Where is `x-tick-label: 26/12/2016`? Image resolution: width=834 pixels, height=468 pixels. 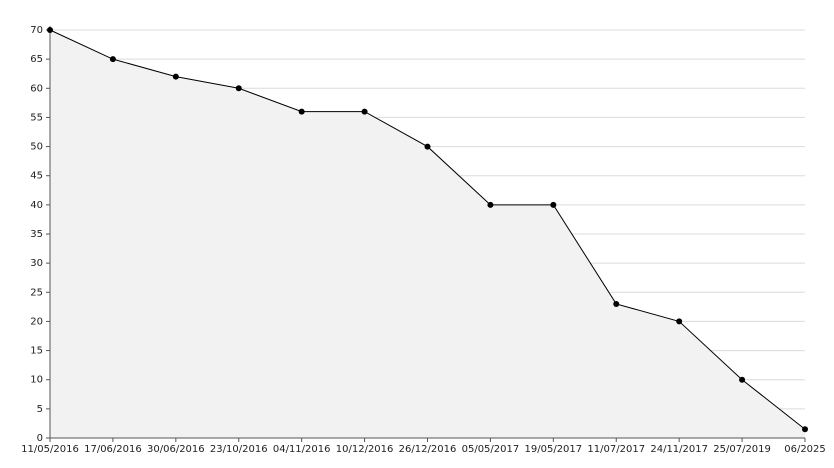 x-tick-label: 26/12/2016 is located at coordinates (428, 449).